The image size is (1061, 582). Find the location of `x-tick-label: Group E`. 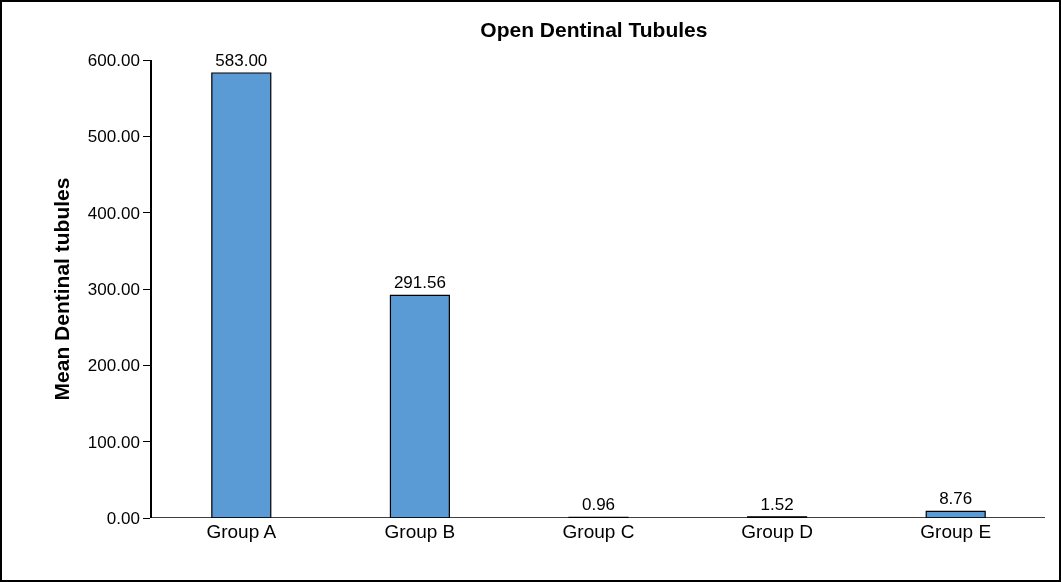

x-tick-label: Group E is located at coordinates (956, 531).